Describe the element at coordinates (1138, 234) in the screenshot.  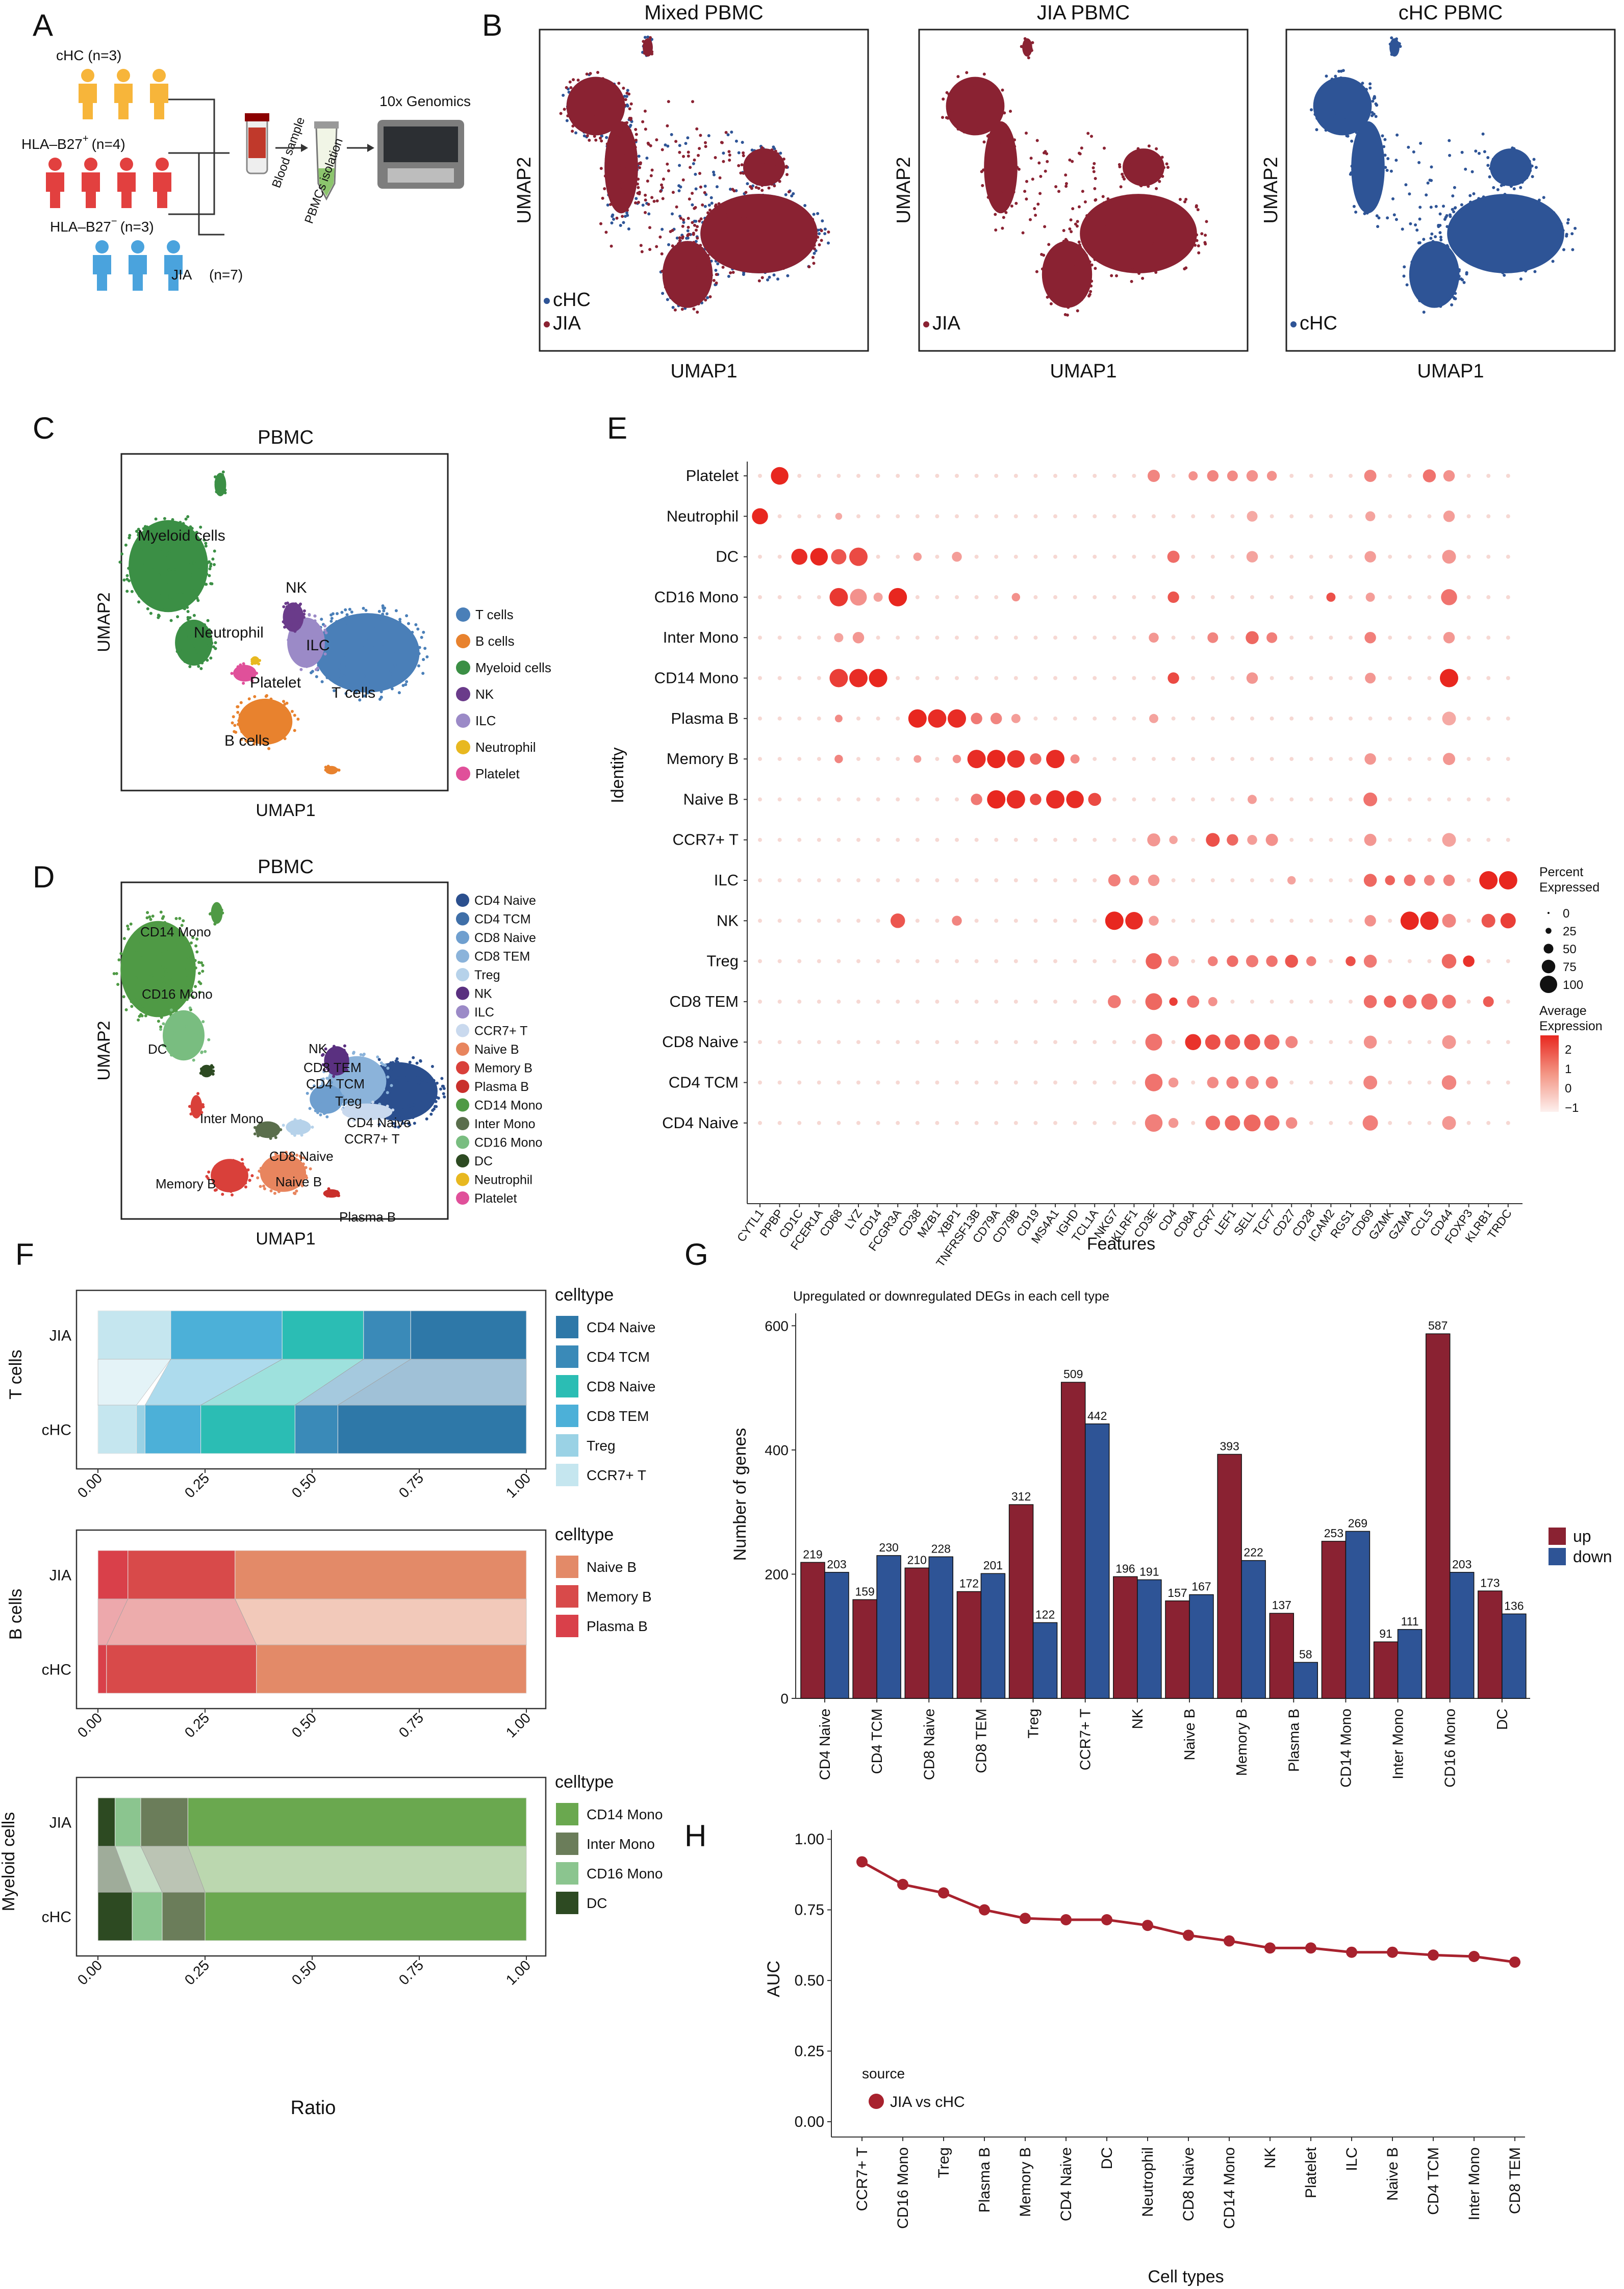
I see `cluster-tcell` at that location.